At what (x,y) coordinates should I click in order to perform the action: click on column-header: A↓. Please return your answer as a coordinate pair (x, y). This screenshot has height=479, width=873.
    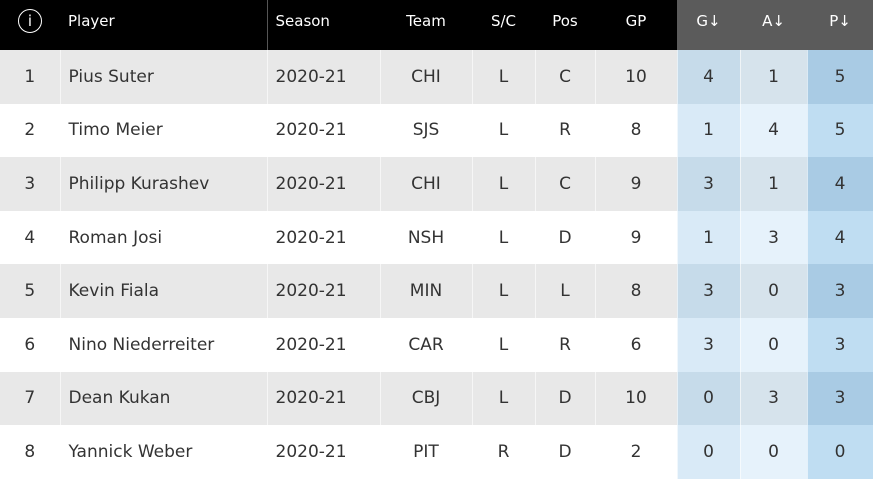
    Looking at the image, I should click on (773, 25).